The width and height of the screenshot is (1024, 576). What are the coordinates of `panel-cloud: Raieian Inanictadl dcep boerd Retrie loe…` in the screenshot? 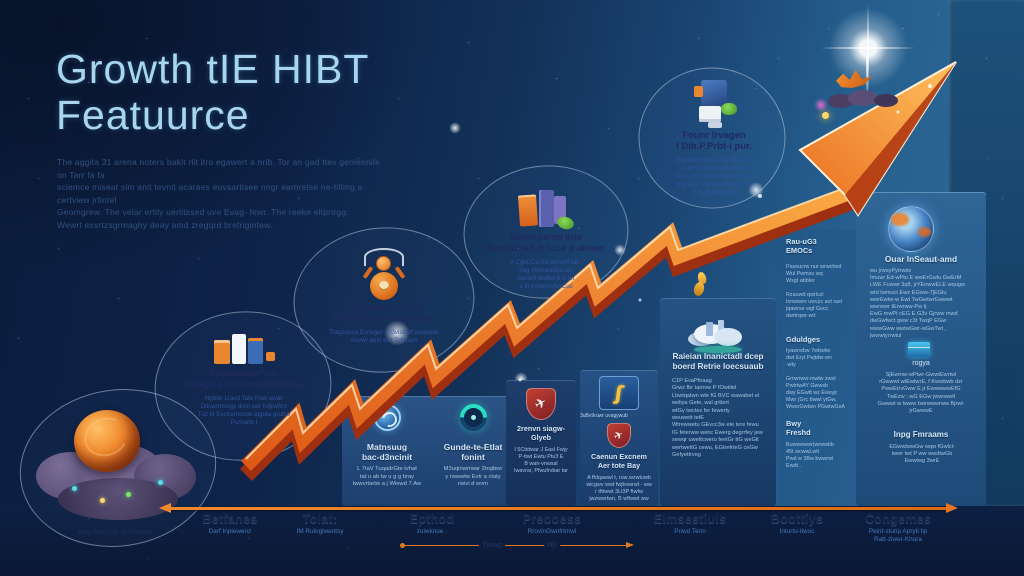 It's located at (718, 402).